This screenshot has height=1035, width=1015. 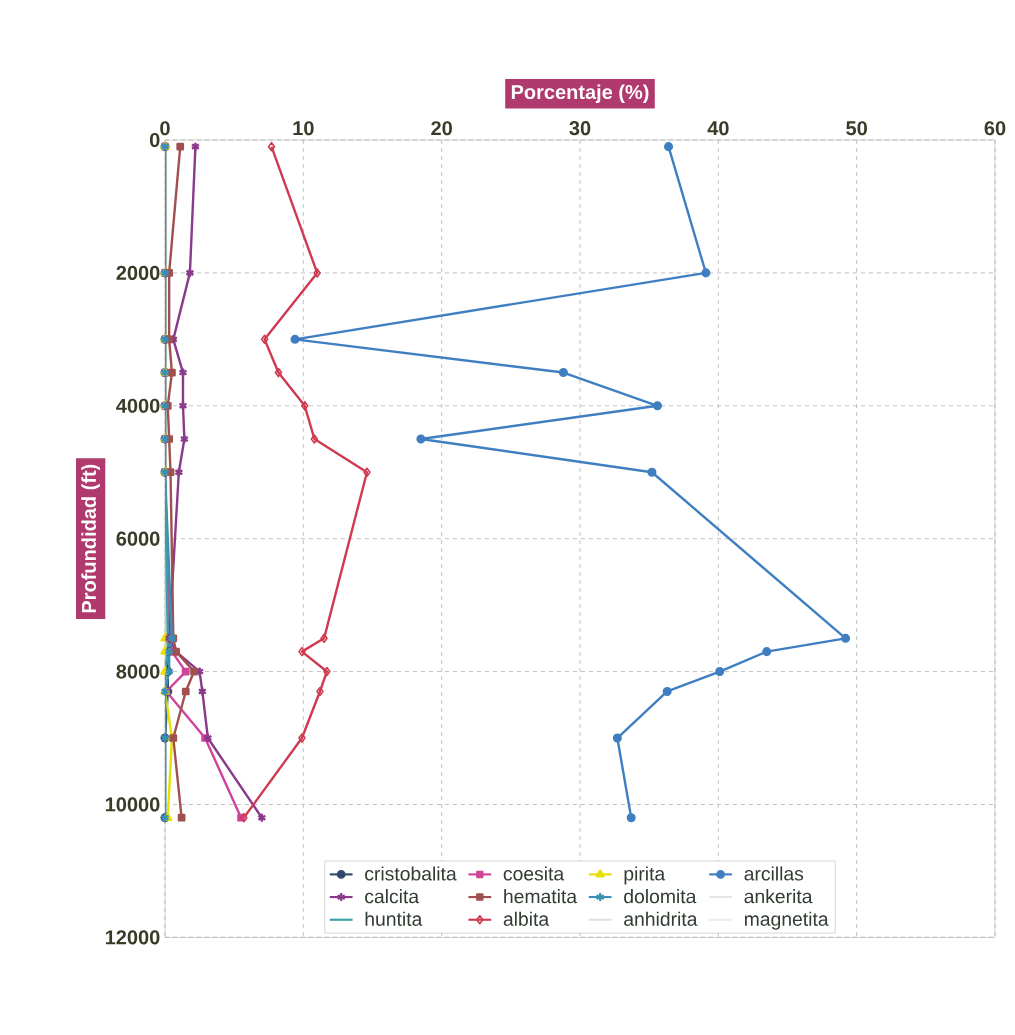 I want to click on x-tick-label: 40, so click(x=718, y=128).